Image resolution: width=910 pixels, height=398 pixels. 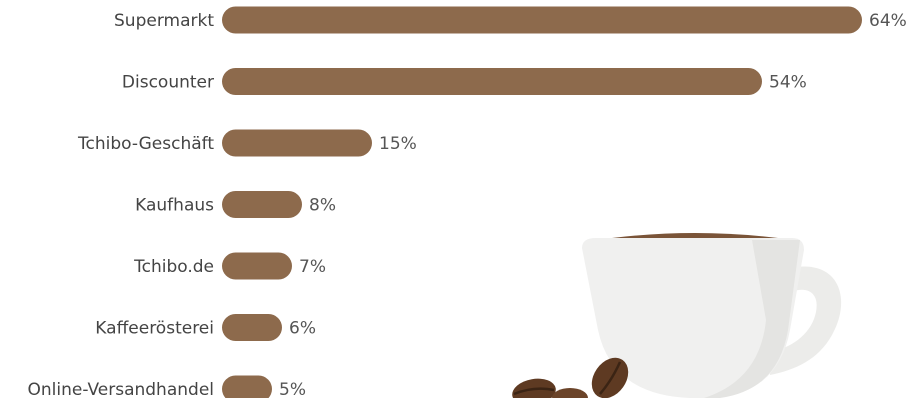 I want to click on coffee-cup-handle, so click(x=806, y=320).